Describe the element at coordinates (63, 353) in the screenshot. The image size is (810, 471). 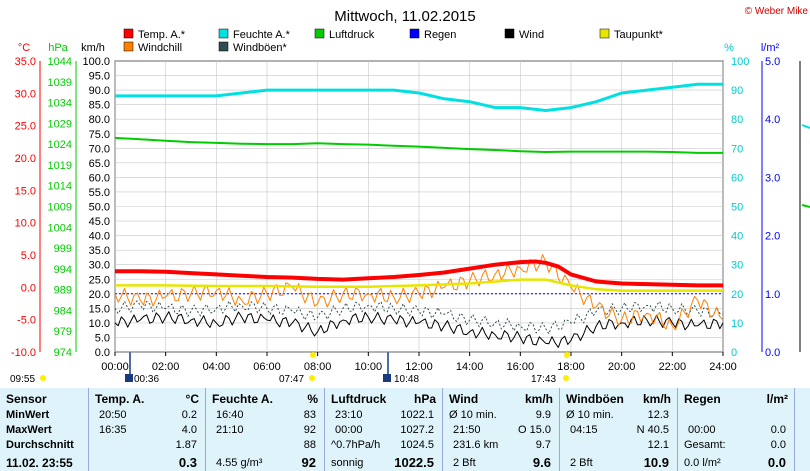
I see `pressure-tick-label: 974` at that location.